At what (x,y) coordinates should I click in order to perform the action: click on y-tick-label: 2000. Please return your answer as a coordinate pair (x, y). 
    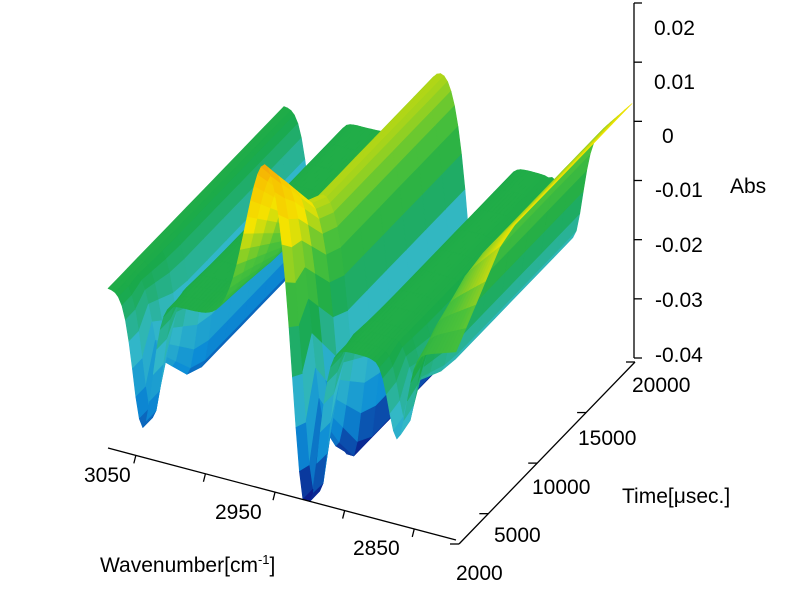
    Looking at the image, I should click on (479, 573).